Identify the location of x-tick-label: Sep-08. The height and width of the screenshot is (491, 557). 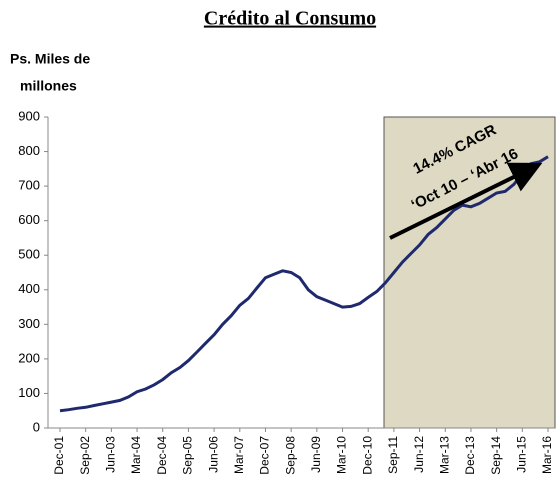
(290, 455).